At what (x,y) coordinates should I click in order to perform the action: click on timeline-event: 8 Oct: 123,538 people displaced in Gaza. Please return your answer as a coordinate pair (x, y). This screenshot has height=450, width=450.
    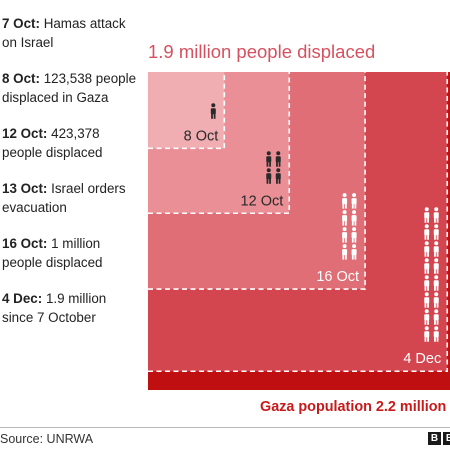
    Looking at the image, I should click on (69, 88).